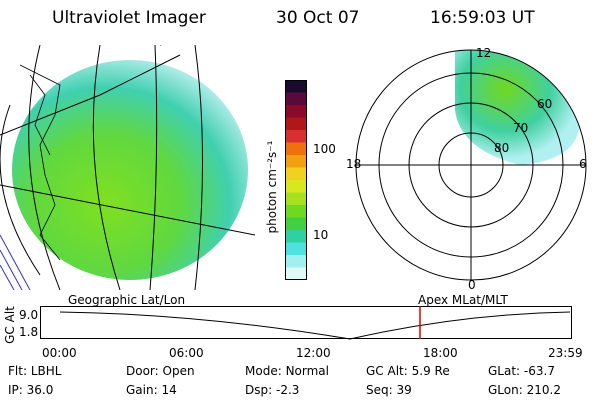 Image resolution: width=600 pixels, height=400 pixels. What do you see at coordinates (324, 149) in the screenshot?
I see `colorbar-tick-100: 100` at bounding box center [324, 149].